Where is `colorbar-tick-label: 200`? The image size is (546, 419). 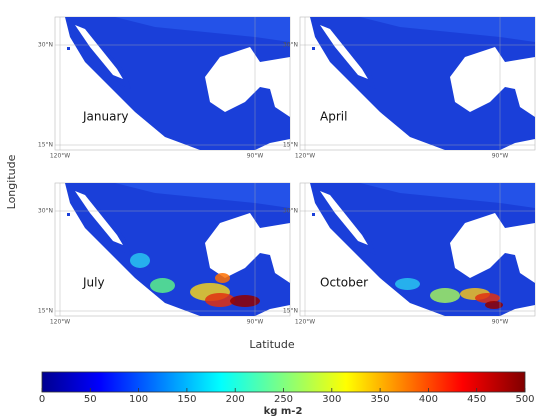 colorbar-tick-label: 200 is located at coordinates (235, 399).